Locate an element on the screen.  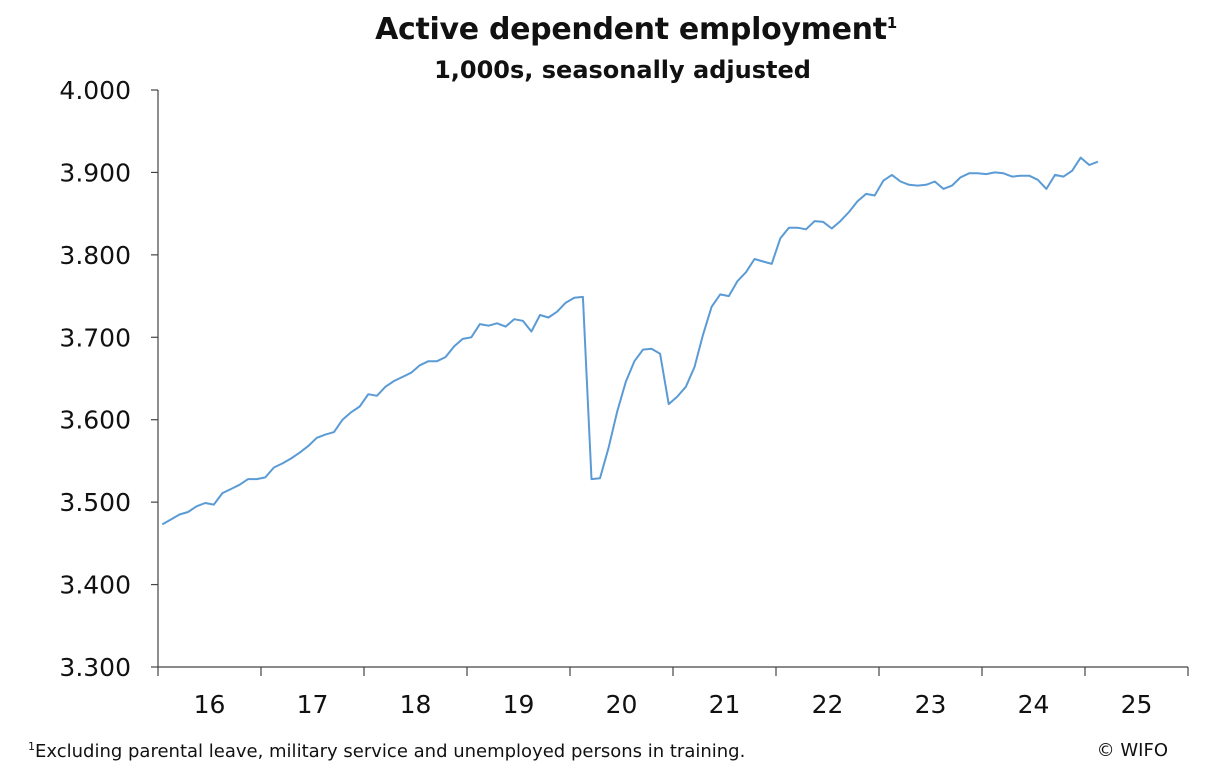
y-tick-label: 3.800 is located at coordinates (95, 255).